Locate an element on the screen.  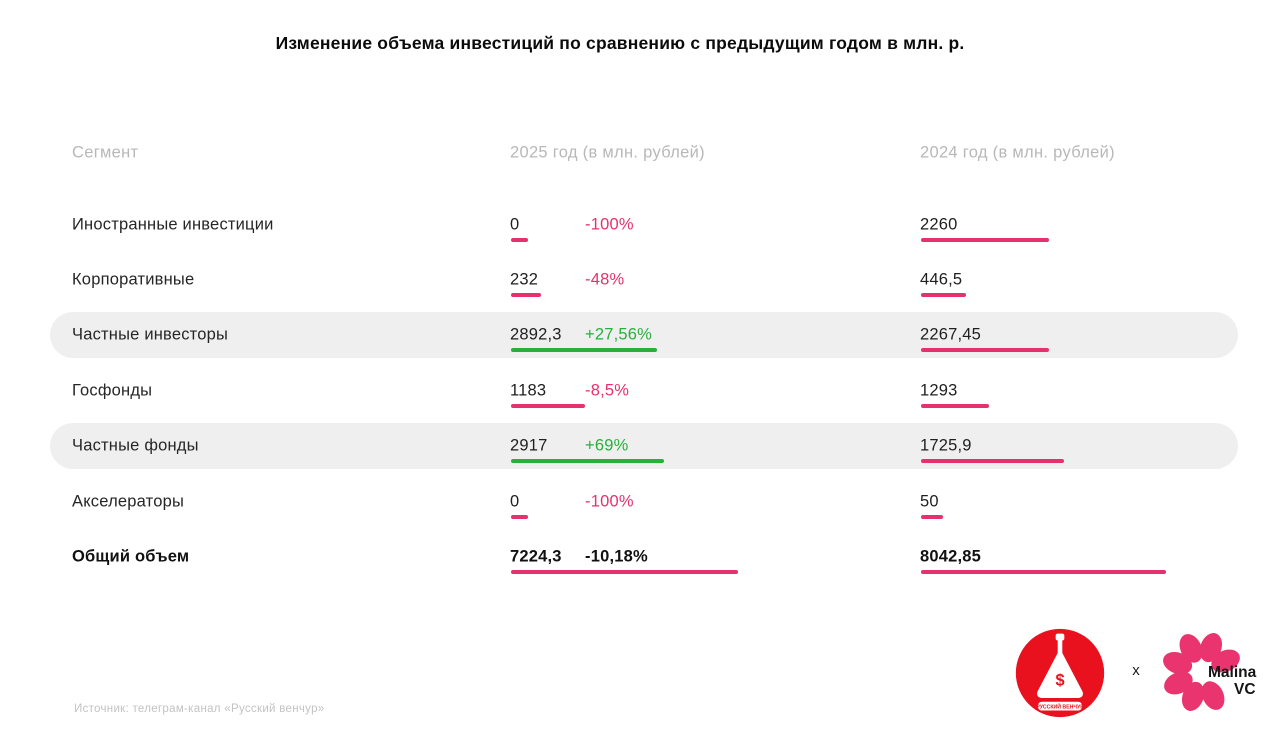
change-percent: +69% is located at coordinates (607, 445).